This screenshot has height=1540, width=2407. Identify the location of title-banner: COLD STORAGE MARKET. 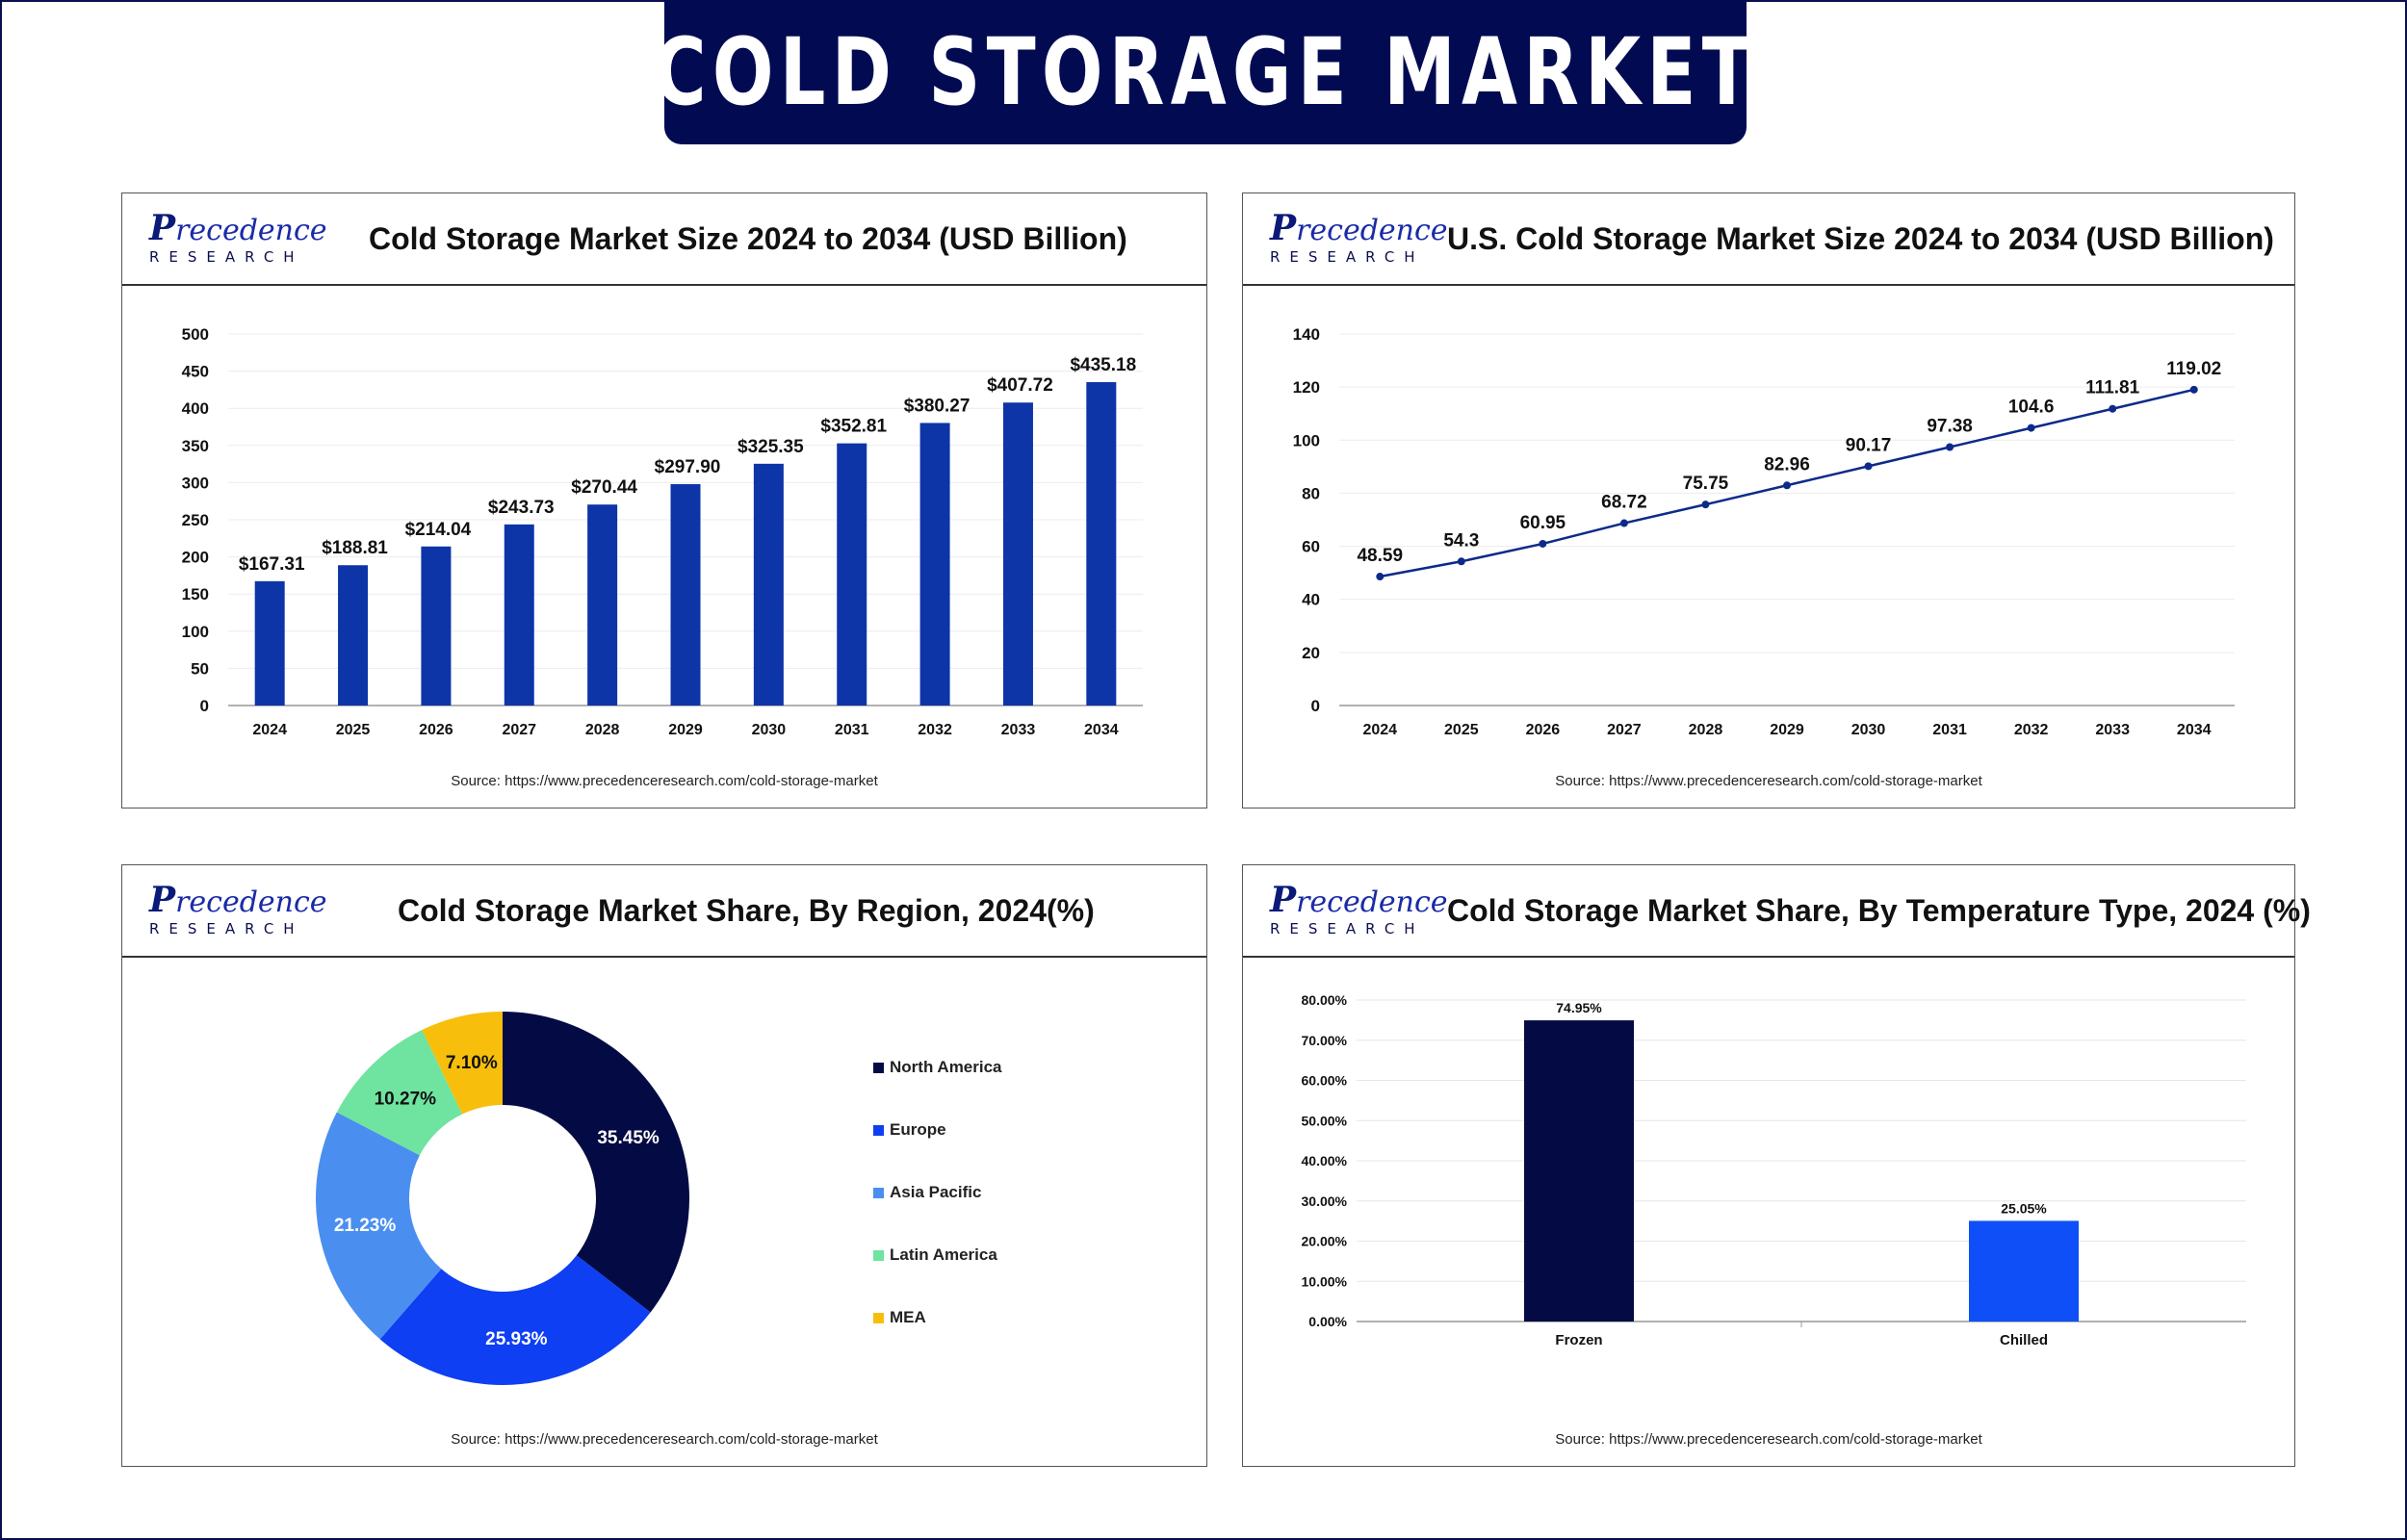
(1202, 72).